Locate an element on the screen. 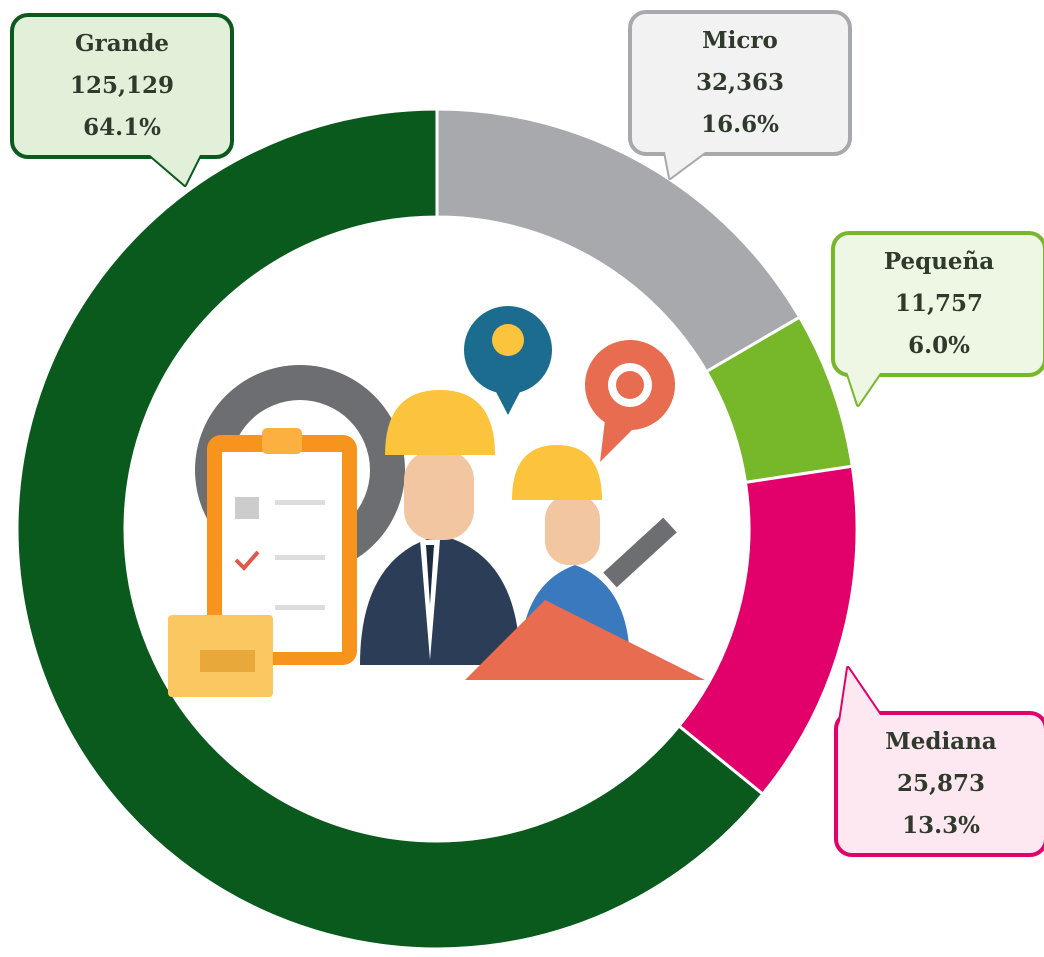  percentage-label: 6.0% is located at coordinates (939, 345).